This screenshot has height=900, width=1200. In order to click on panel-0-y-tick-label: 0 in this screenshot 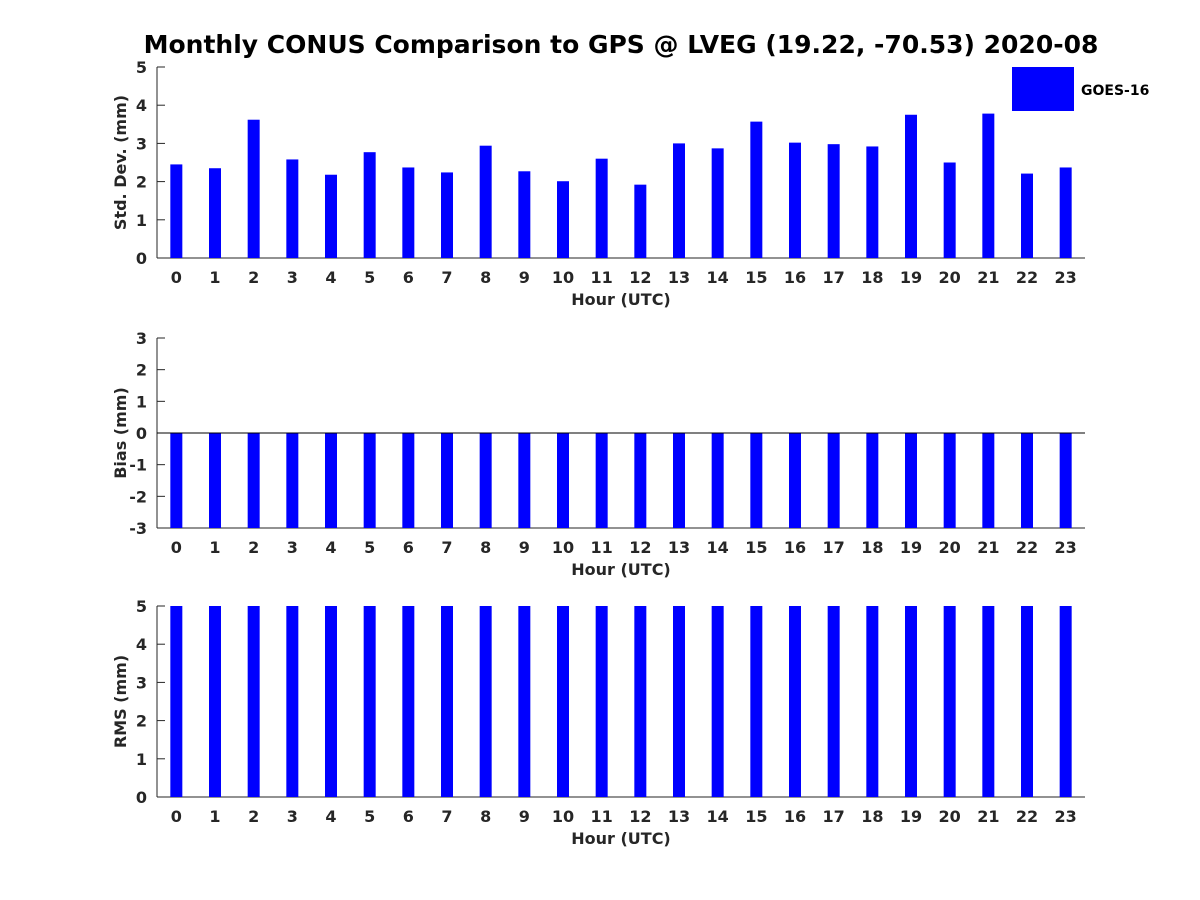, I will do `click(141, 258)`.